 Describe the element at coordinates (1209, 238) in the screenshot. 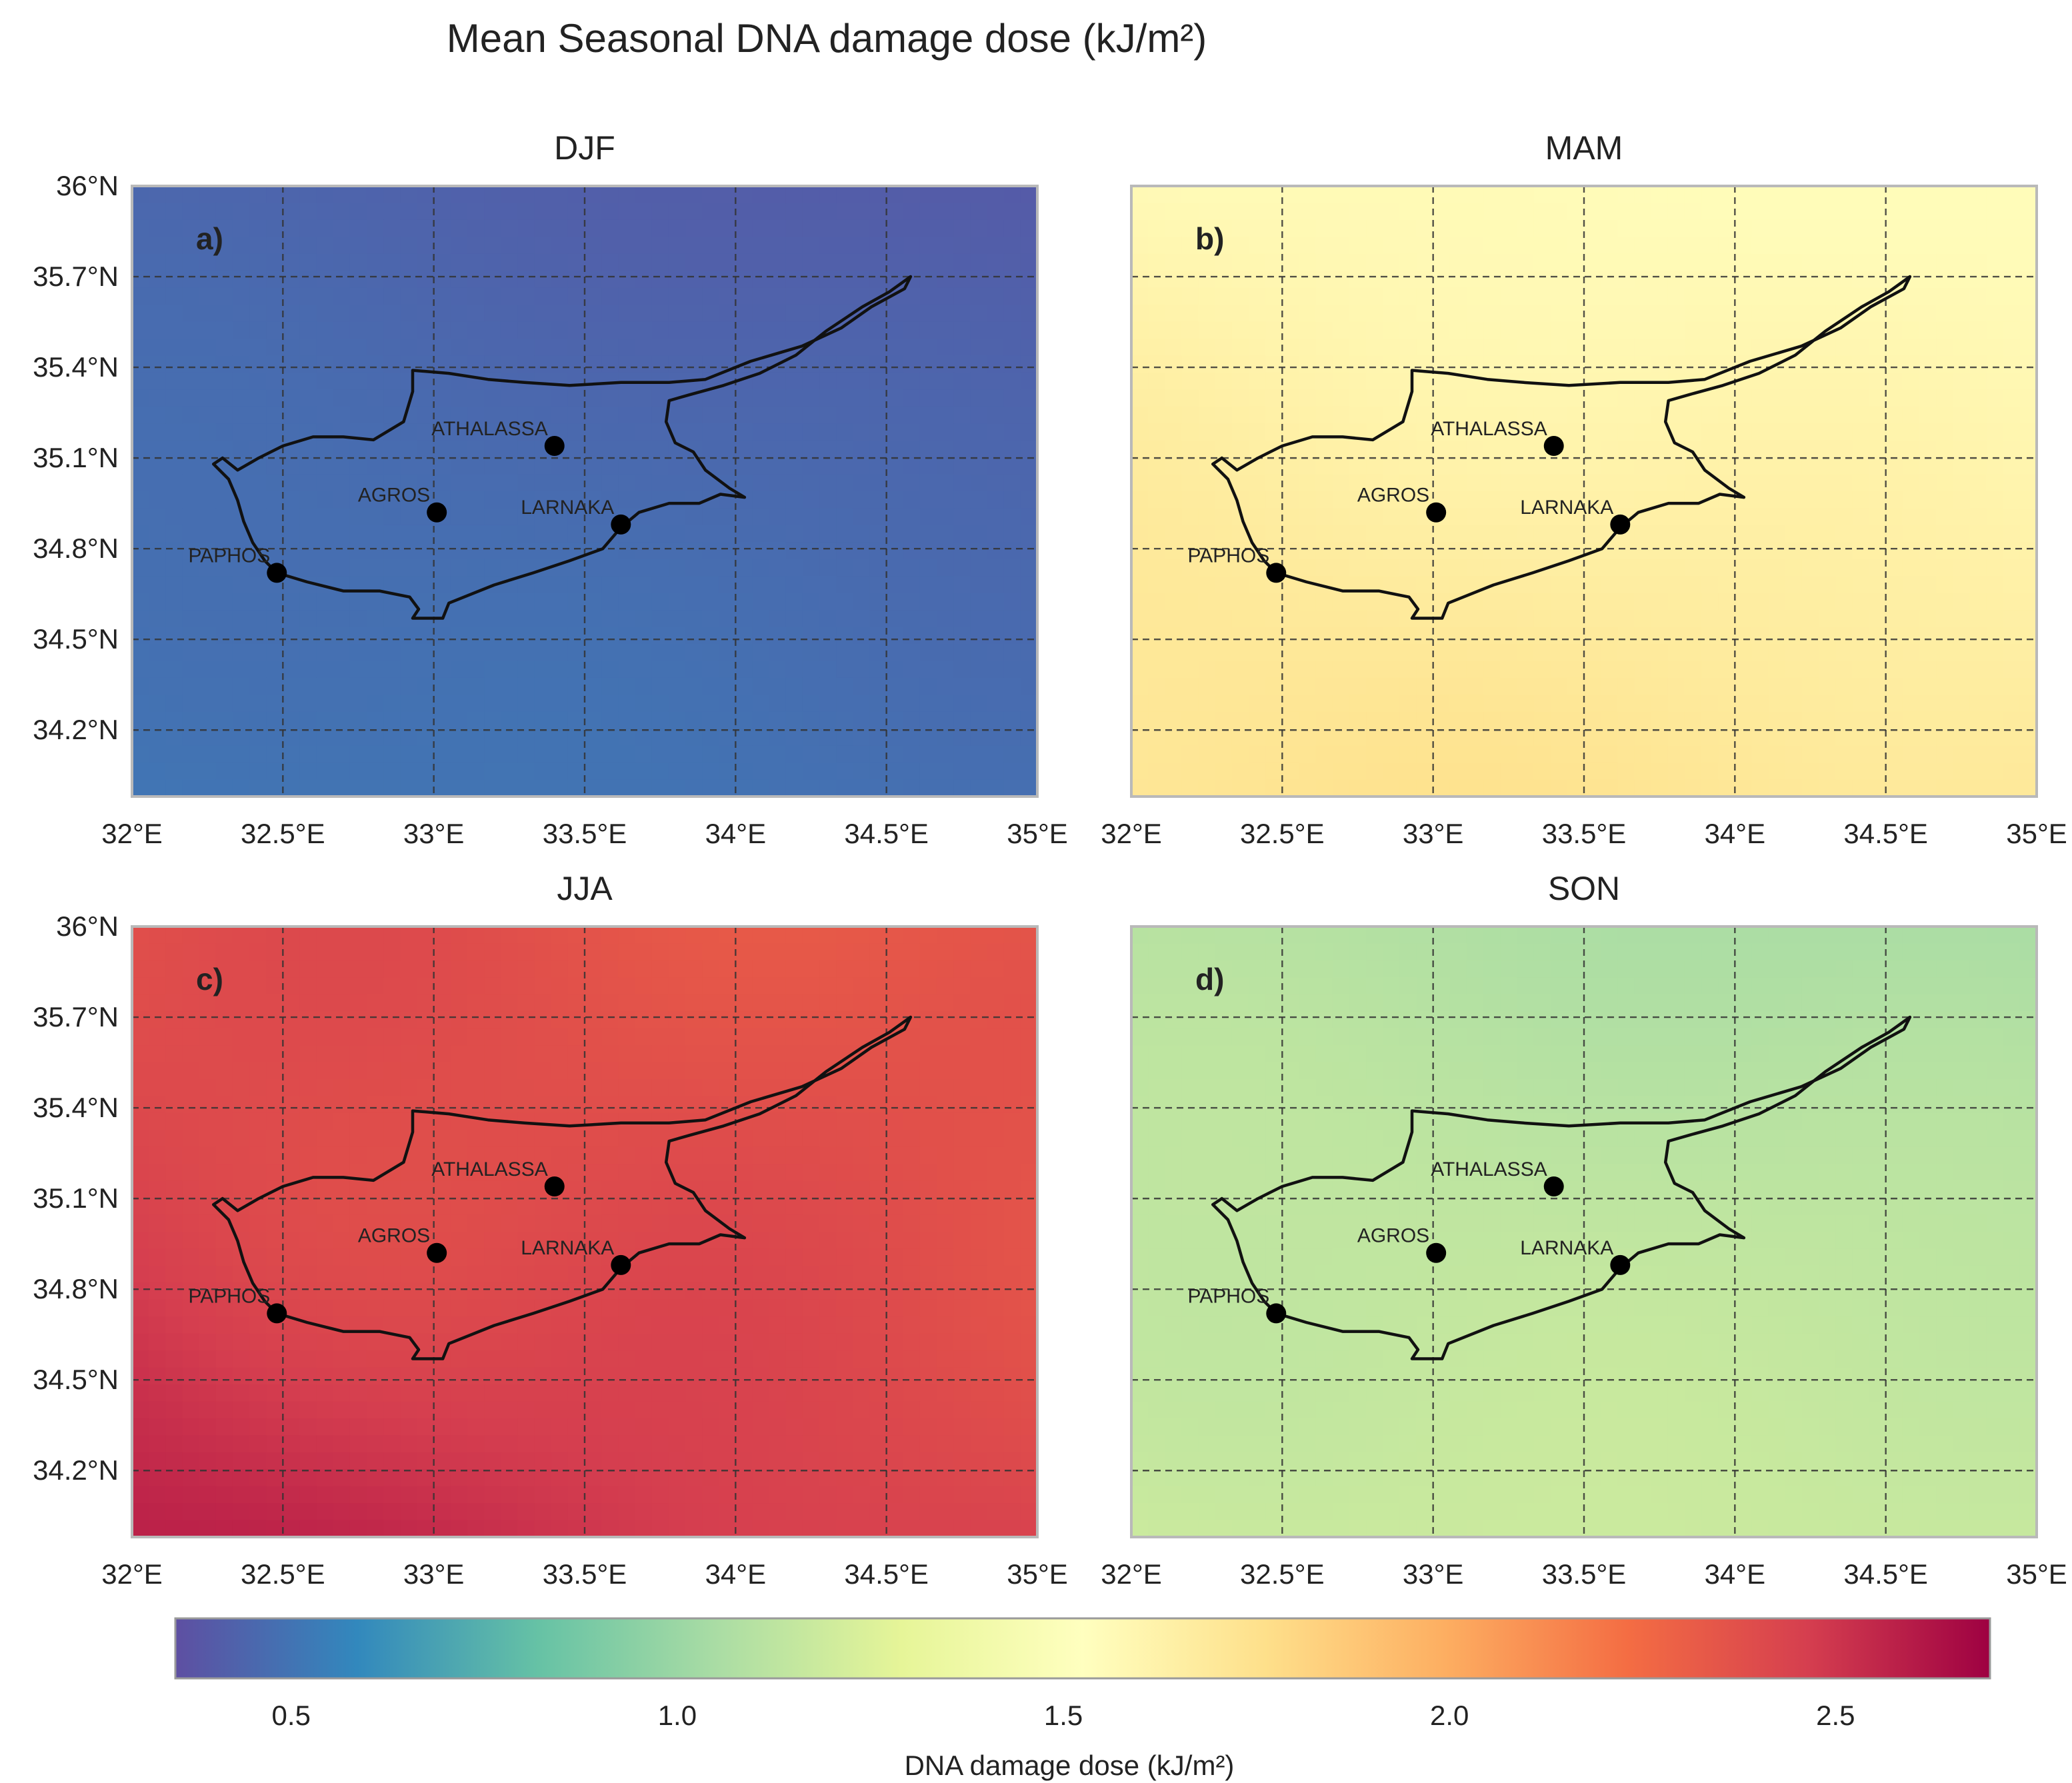

I see `panel-letter: b)` at that location.